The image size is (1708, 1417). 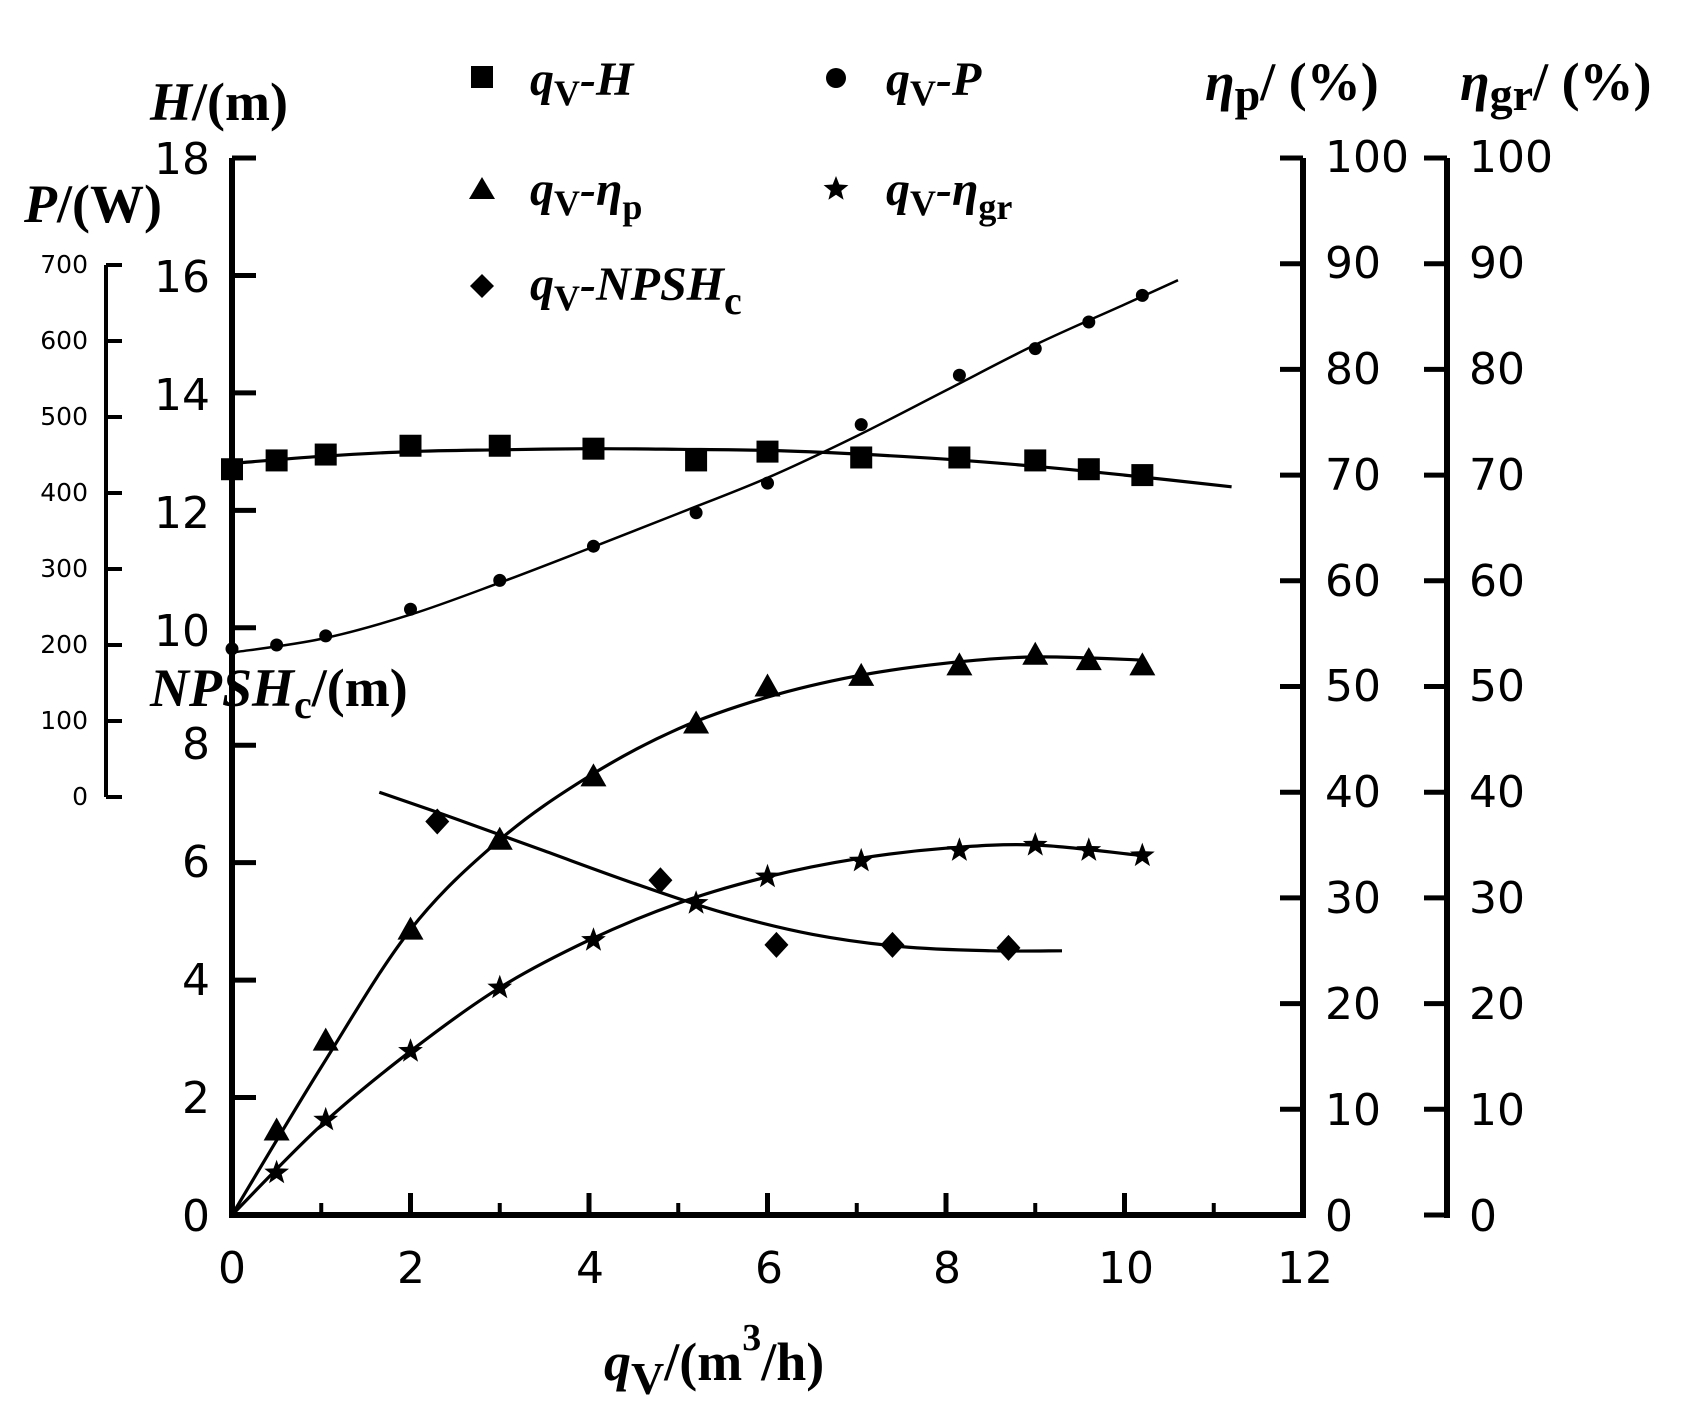 What do you see at coordinates (64, 340) in the screenshot?
I see `p-tick-label-600: 600` at bounding box center [64, 340].